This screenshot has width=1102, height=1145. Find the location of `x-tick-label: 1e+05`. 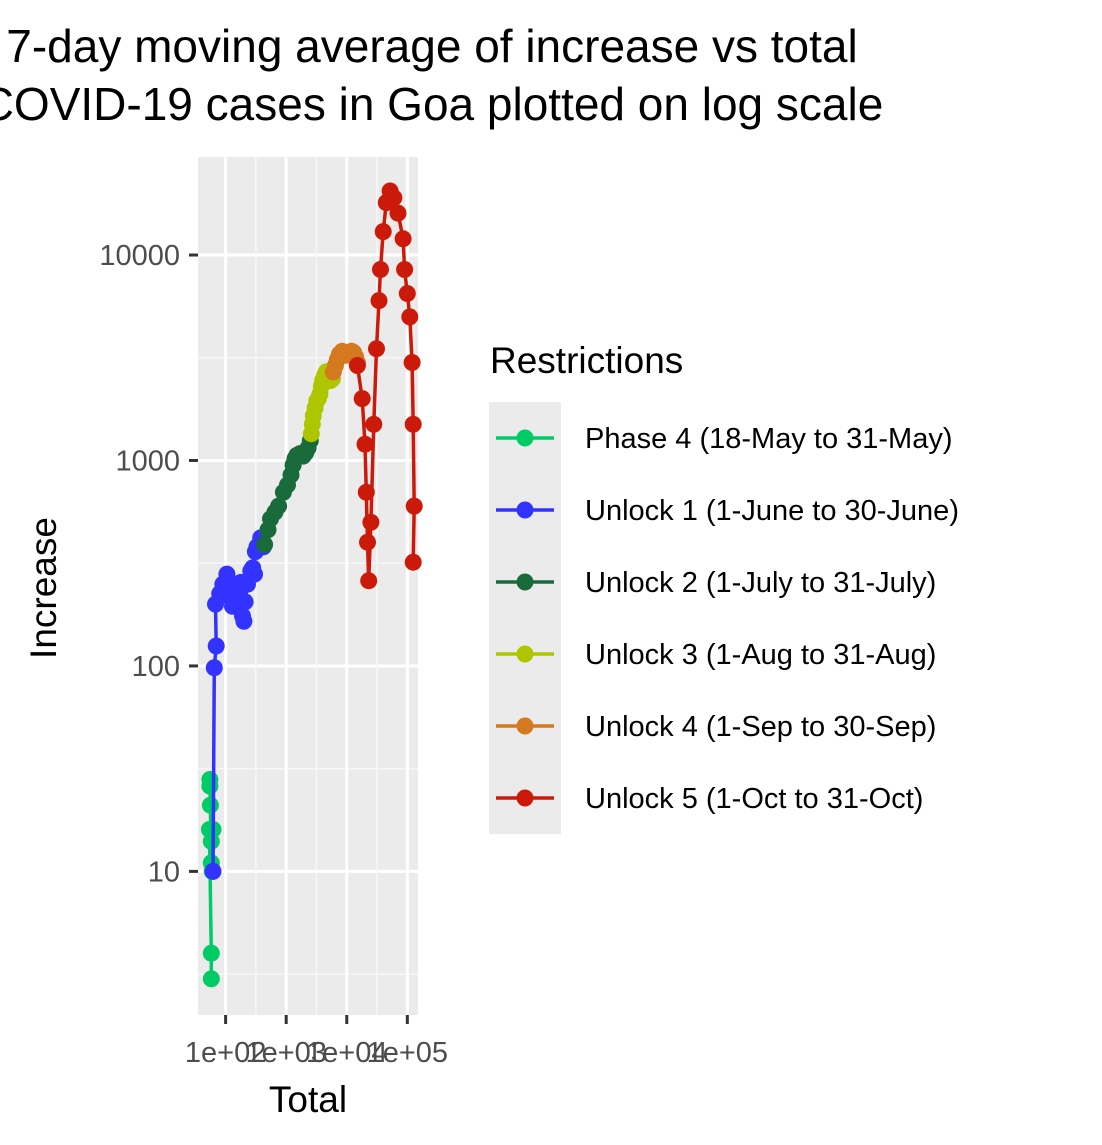

x-tick-label: 1e+05 is located at coordinates (407, 1053).